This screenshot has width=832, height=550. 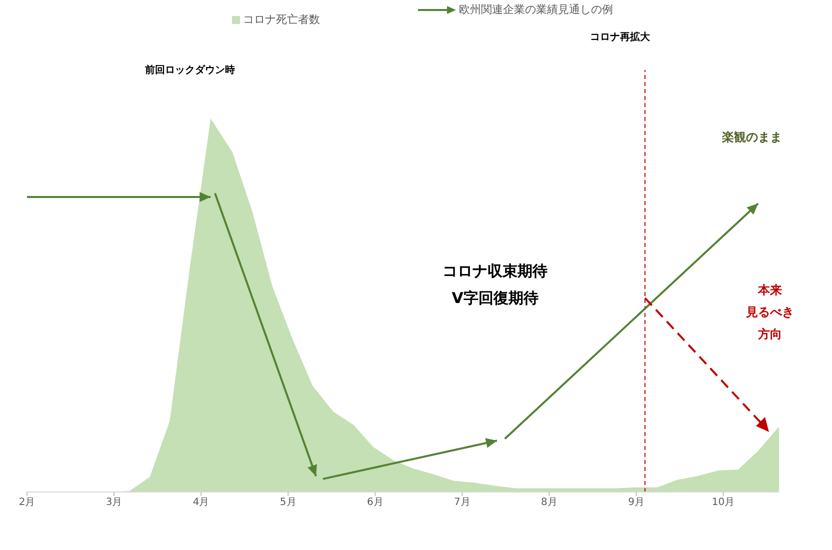 What do you see at coordinates (495, 271) in the screenshot?
I see `annotation: コロナ収束期待` at bounding box center [495, 271].